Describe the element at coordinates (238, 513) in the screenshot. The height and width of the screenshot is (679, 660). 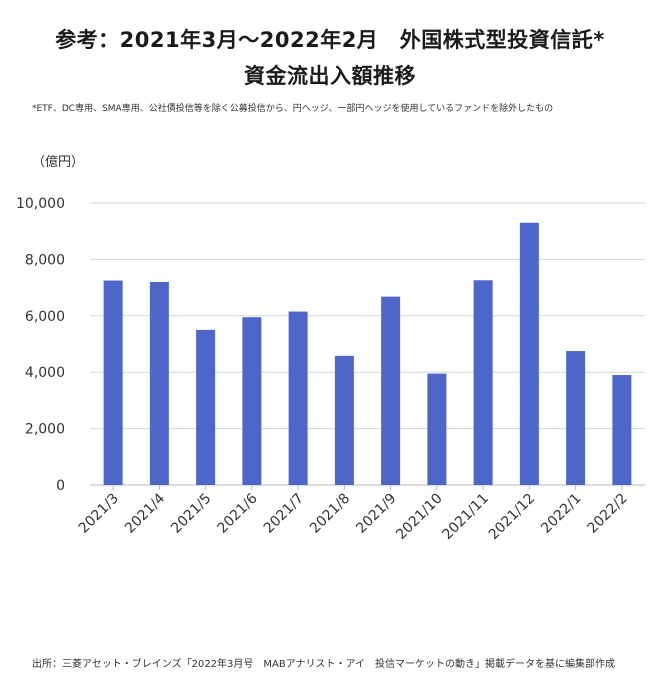
I see `x-tick-label: 2021/6` at that location.